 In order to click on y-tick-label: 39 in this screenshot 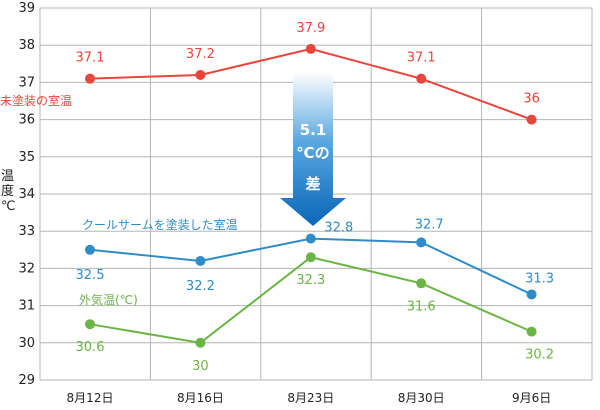, I will do `click(26, 8)`.